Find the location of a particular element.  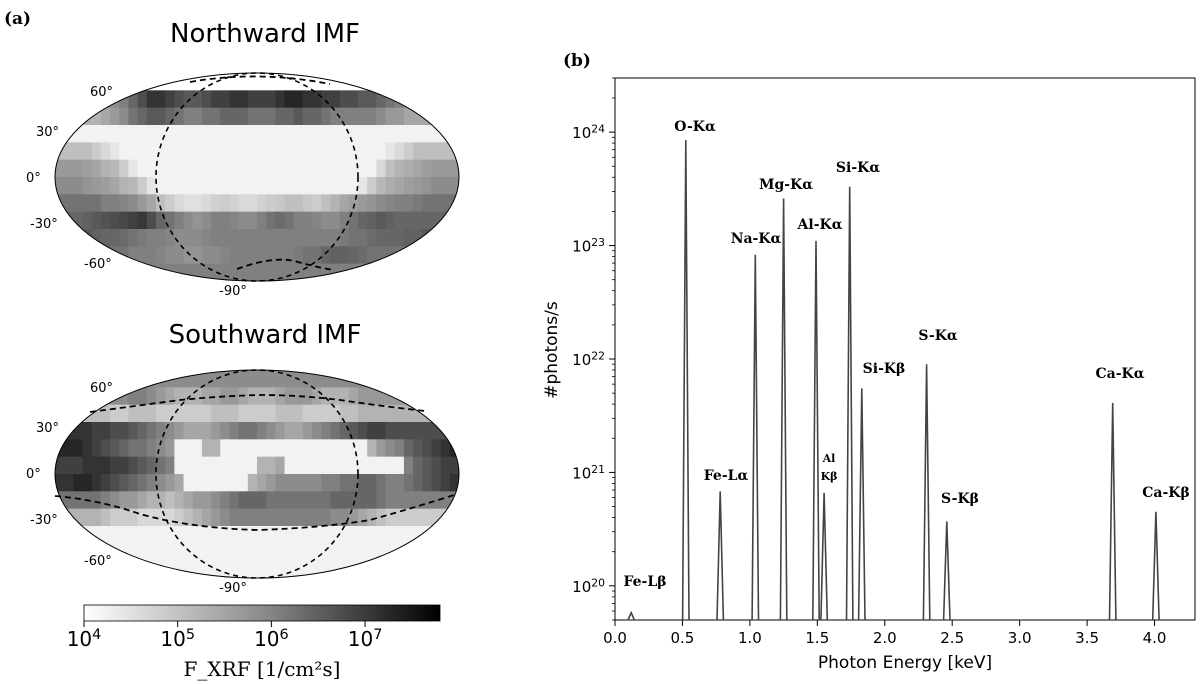

y-tick-label: 1024 is located at coordinates (588, 132).